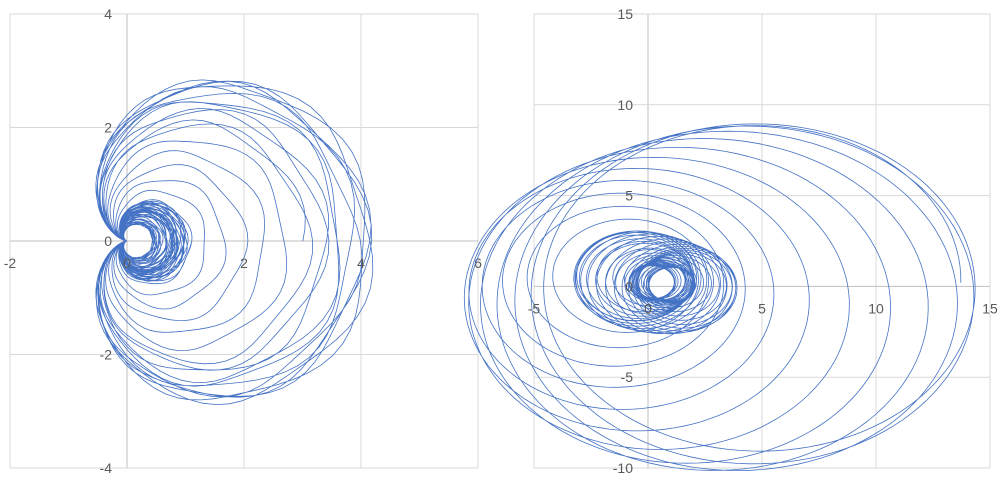  What do you see at coordinates (108, 14) in the screenshot?
I see `y-tick-label: 4` at bounding box center [108, 14].